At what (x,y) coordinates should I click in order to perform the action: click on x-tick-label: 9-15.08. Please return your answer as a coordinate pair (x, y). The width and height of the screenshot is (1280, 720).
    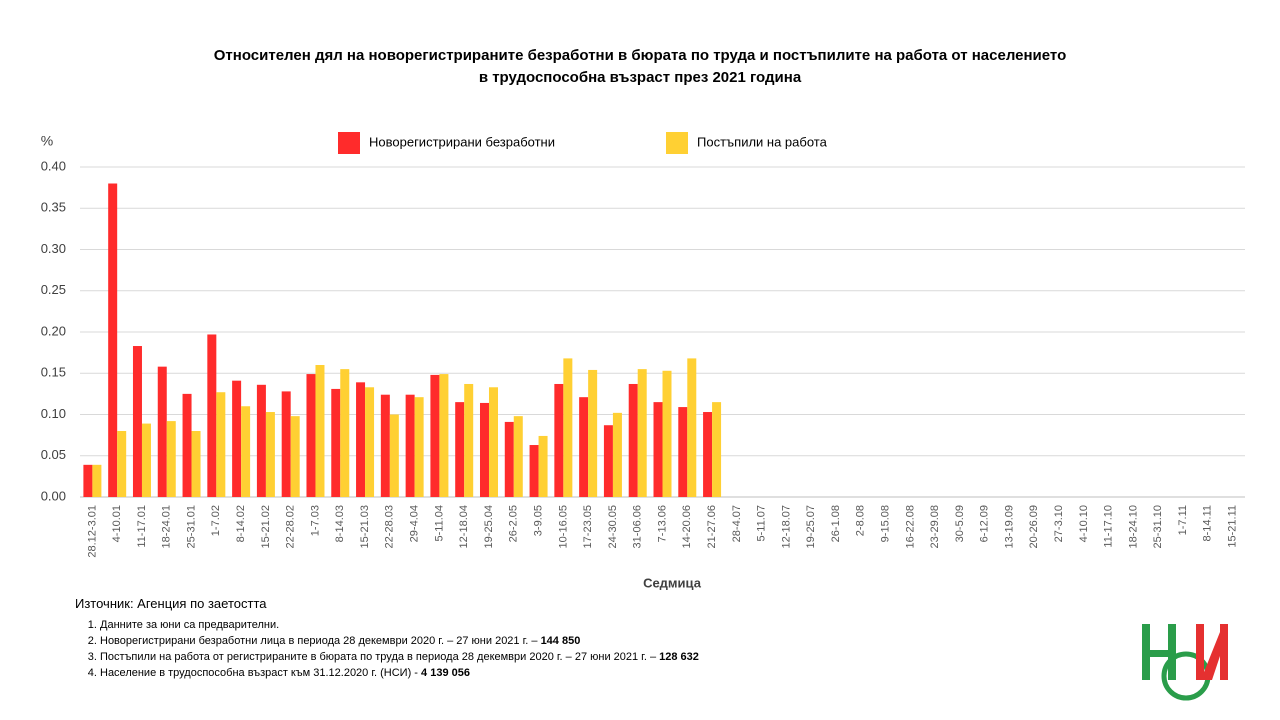
    Looking at the image, I should click on (885, 523).